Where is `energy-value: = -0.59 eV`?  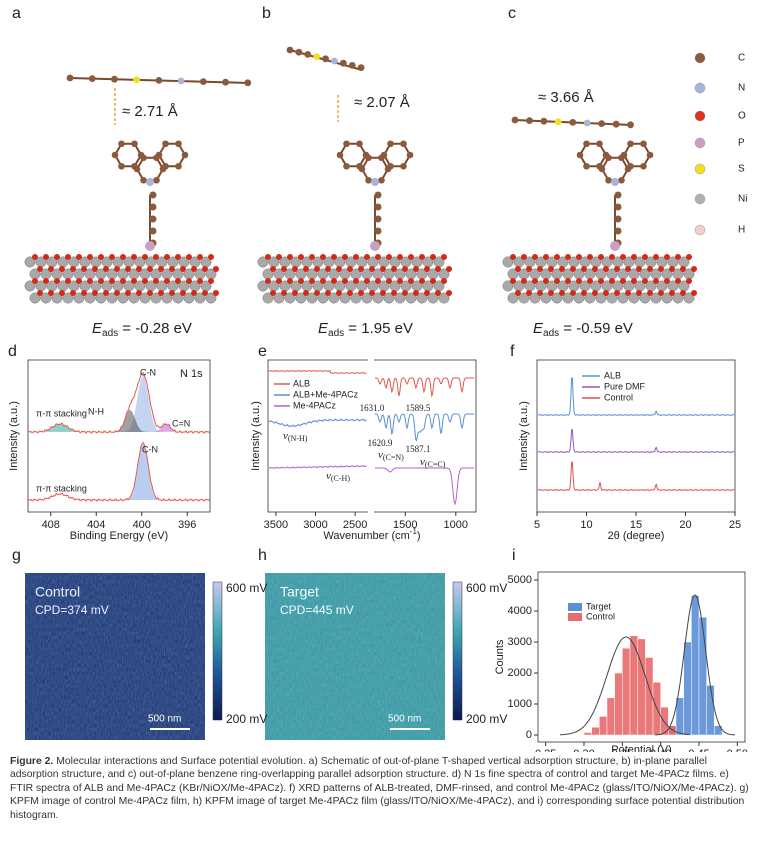
energy-value: = -0.59 eV is located at coordinates (596, 328).